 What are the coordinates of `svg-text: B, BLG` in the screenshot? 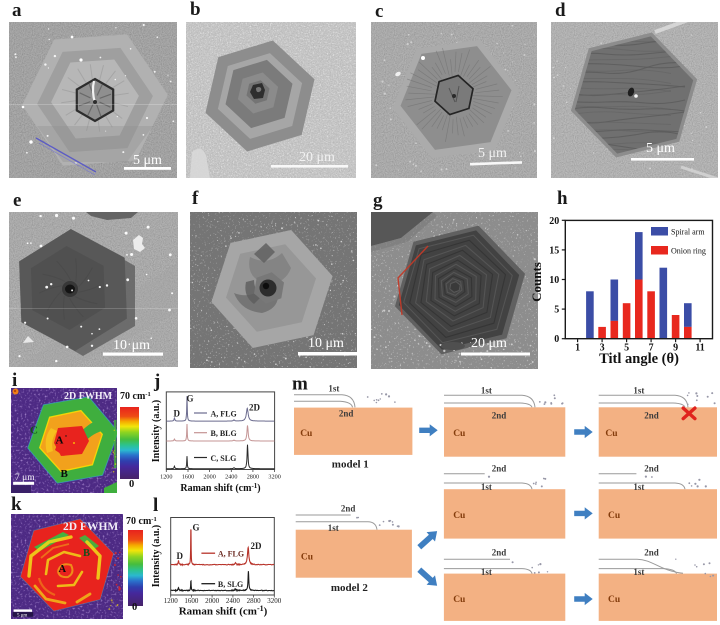 It's located at (224, 433).